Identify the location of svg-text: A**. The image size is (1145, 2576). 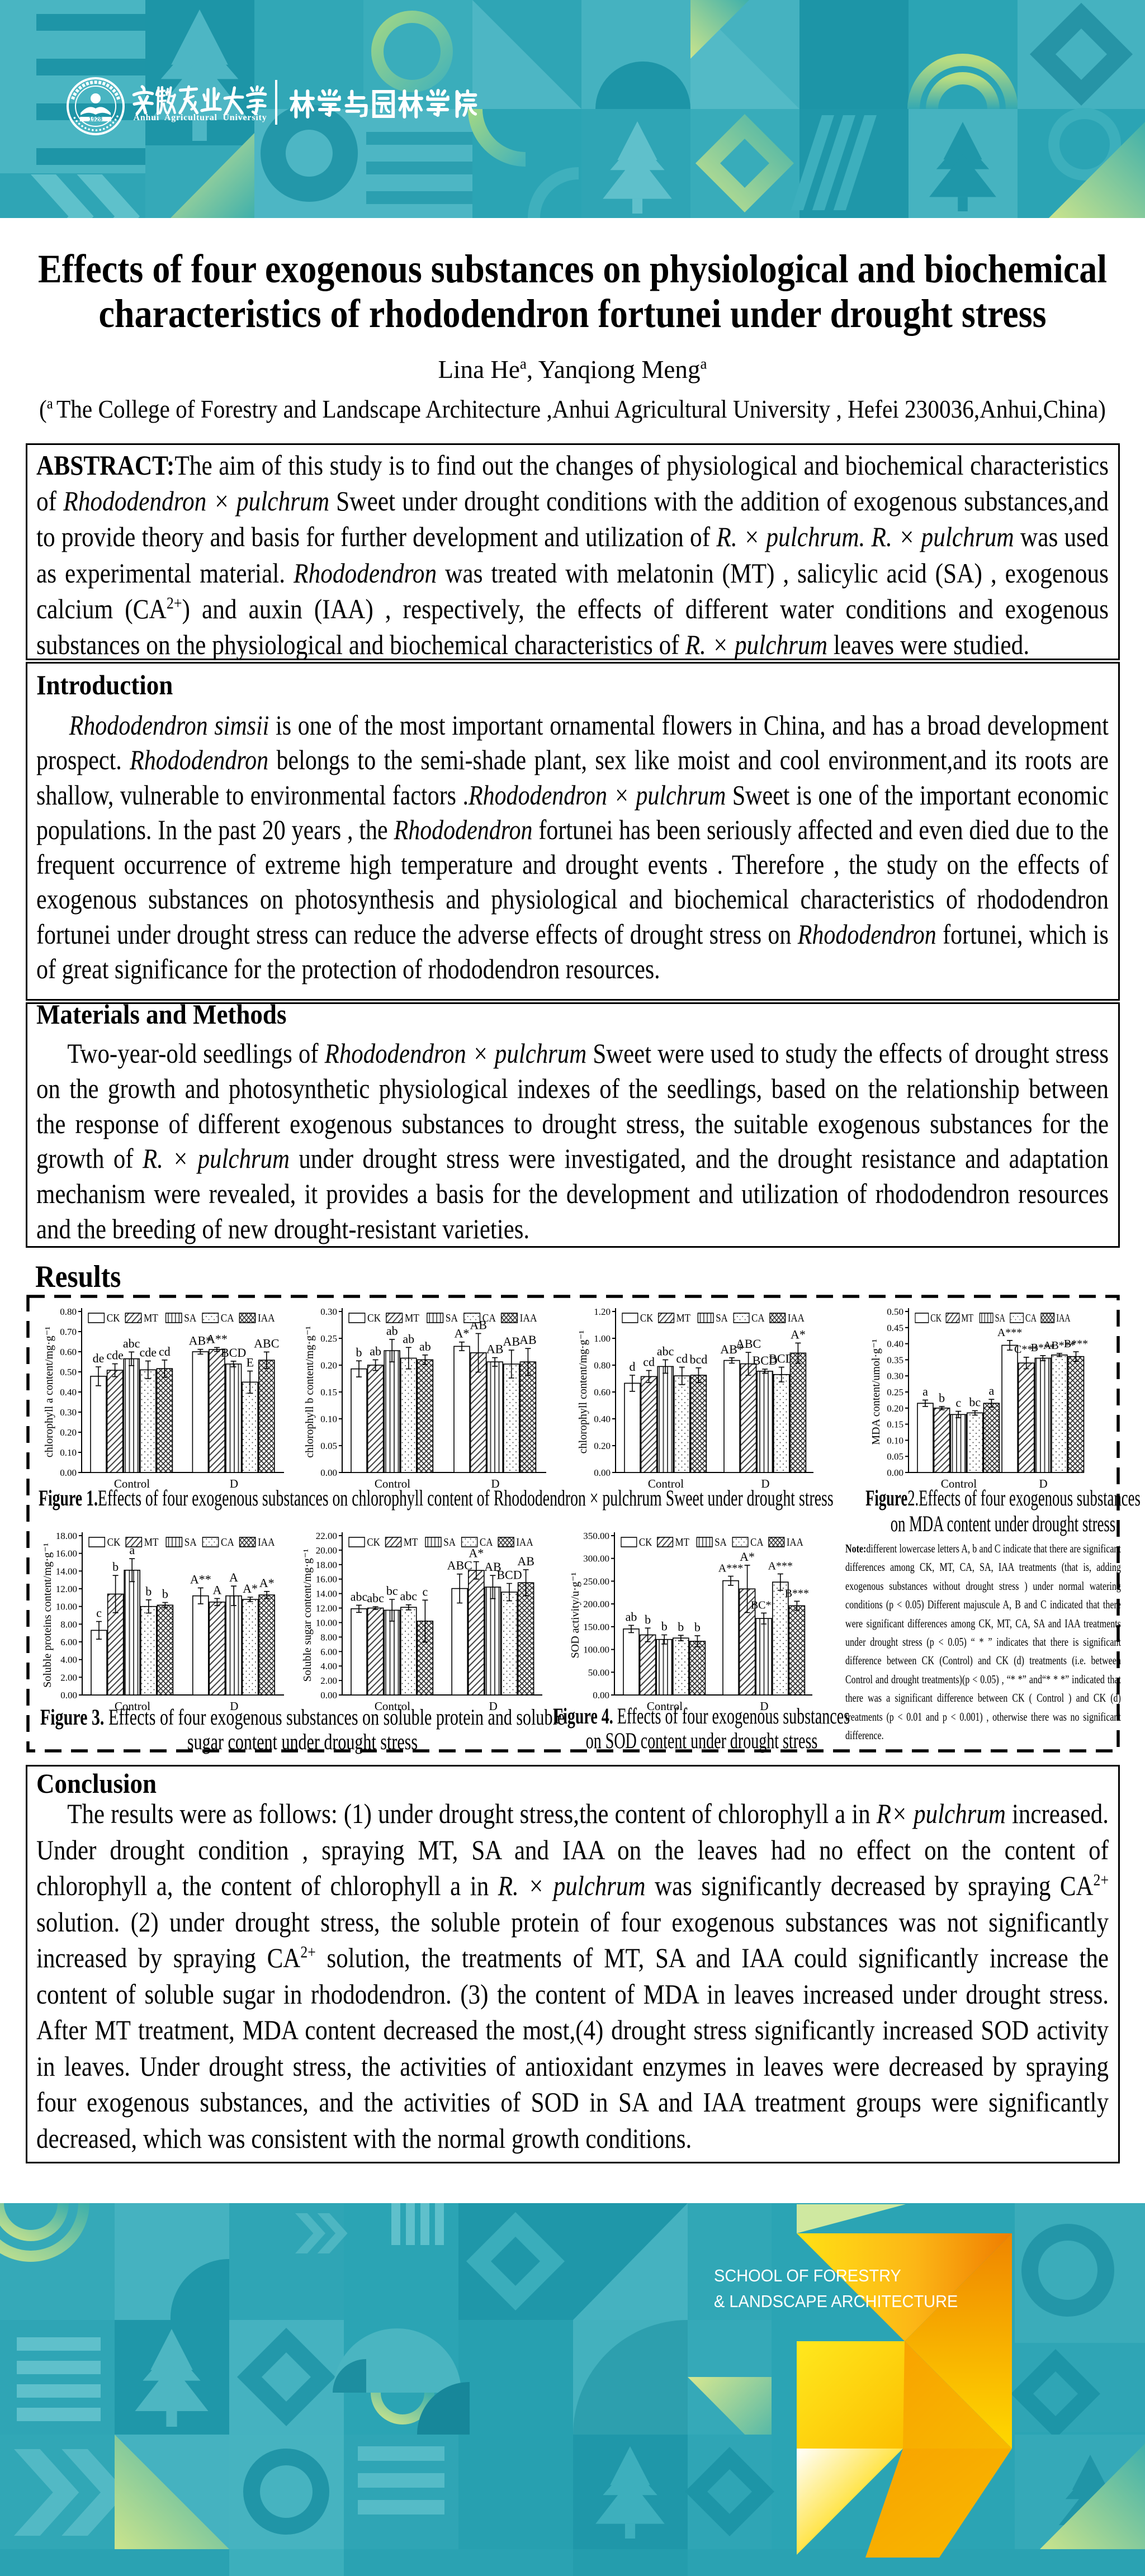
(200, 1579).